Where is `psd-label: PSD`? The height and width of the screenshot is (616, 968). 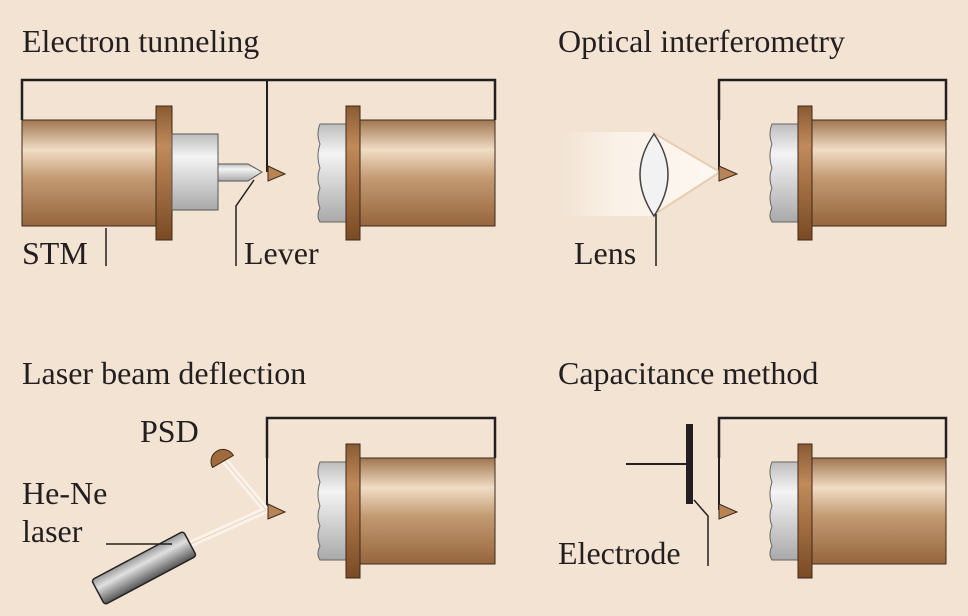 psd-label: PSD is located at coordinates (169, 431).